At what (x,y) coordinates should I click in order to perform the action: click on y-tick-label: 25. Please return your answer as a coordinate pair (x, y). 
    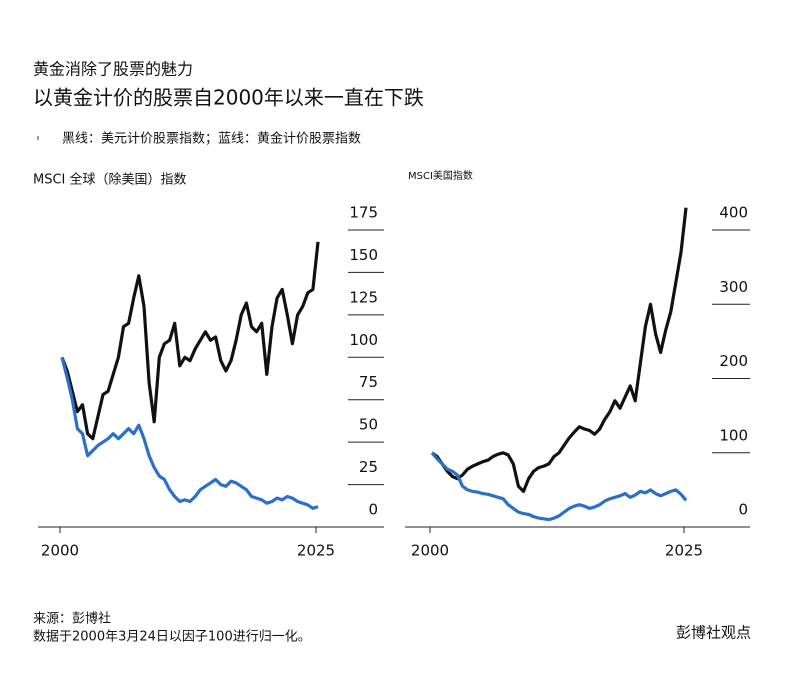
    Looking at the image, I should click on (368, 467).